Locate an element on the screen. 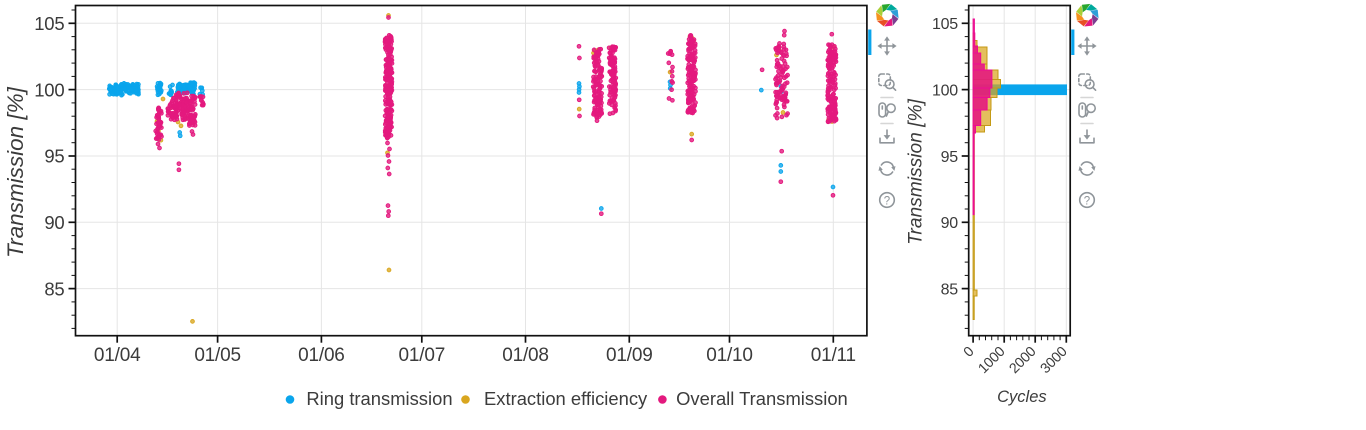 The image size is (1366, 430). svg-text: 01/09 is located at coordinates (629, 355).